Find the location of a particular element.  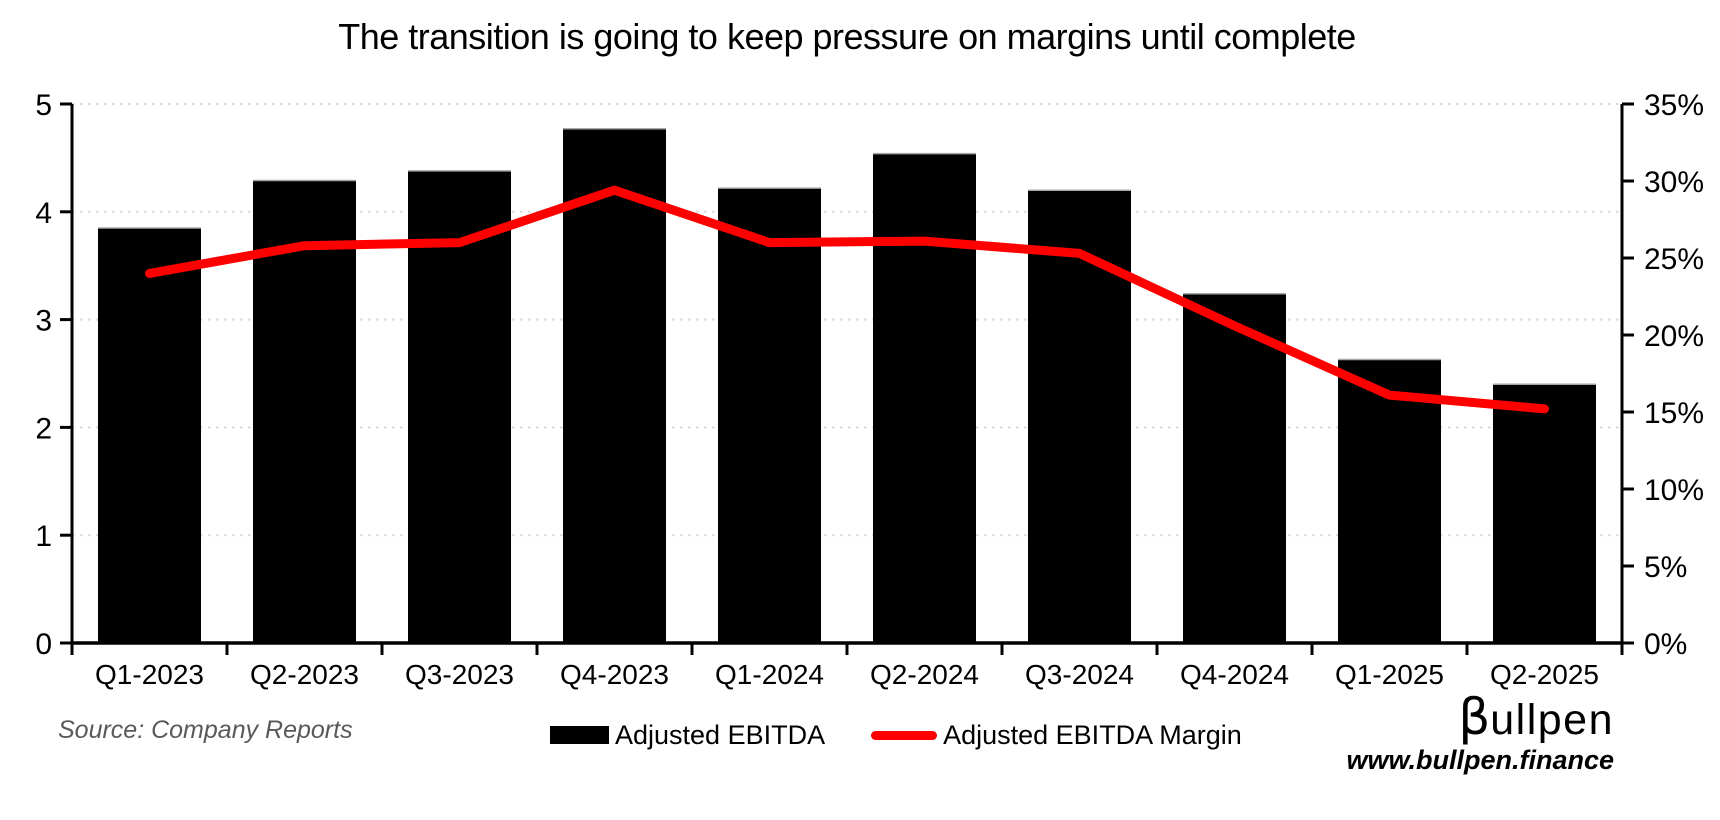

chart-legend: Adjusted EBITDA Adjusted EBITDA Margin is located at coordinates (896, 734).